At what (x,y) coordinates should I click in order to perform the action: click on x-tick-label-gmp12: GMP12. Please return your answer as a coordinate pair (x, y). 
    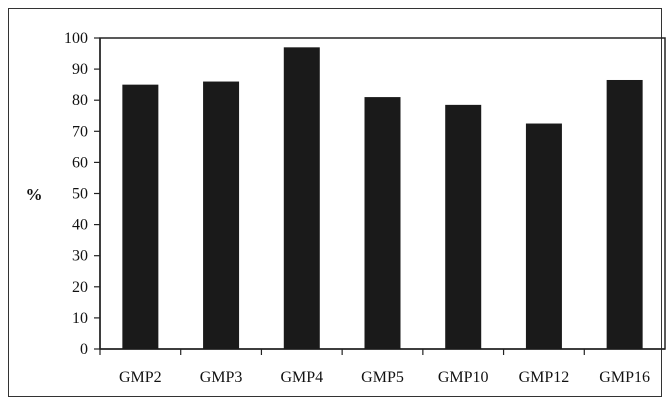
    Looking at the image, I should click on (544, 377).